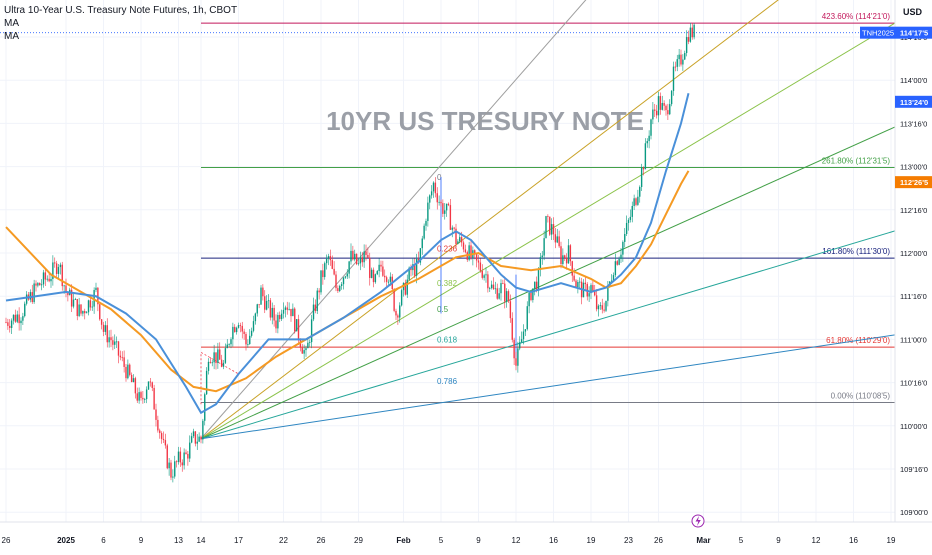 The width and height of the screenshot is (932, 555). What do you see at coordinates (877, 32) in the screenshot?
I see `price-tag-symbol-box` at bounding box center [877, 32].